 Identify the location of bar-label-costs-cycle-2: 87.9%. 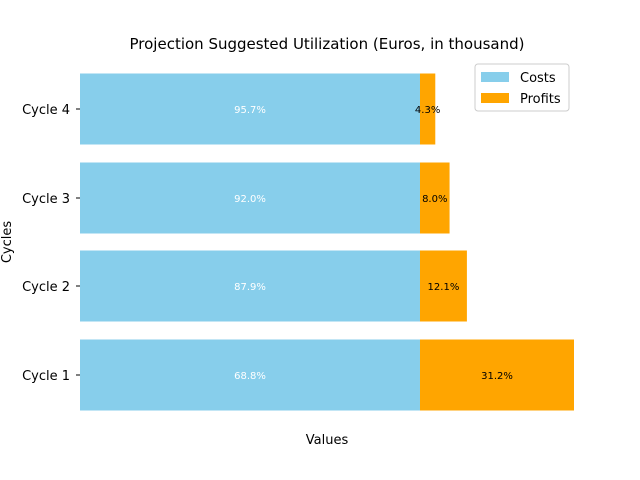
(250, 287).